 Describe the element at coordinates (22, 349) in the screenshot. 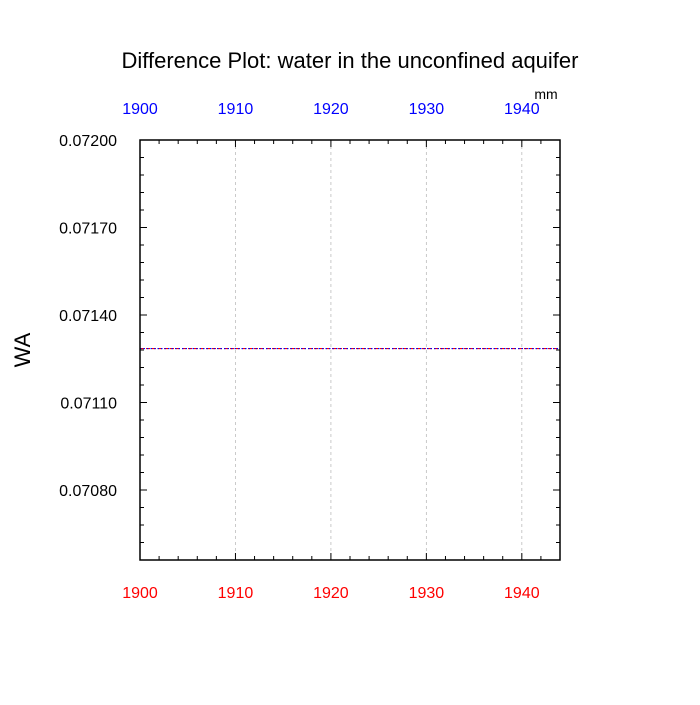

I see `y-axis-label: WA` at that location.